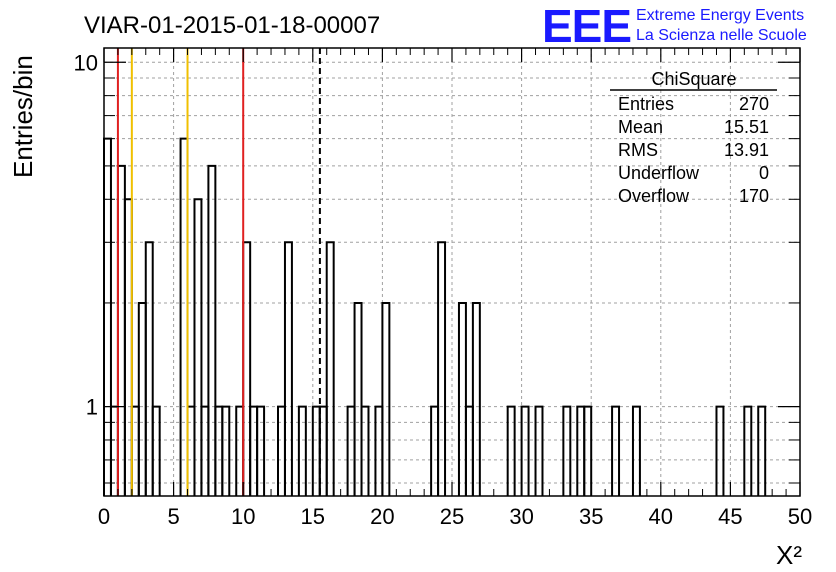  What do you see at coordinates (646, 104) in the screenshot?
I see `stats-row-label: Entries` at bounding box center [646, 104].